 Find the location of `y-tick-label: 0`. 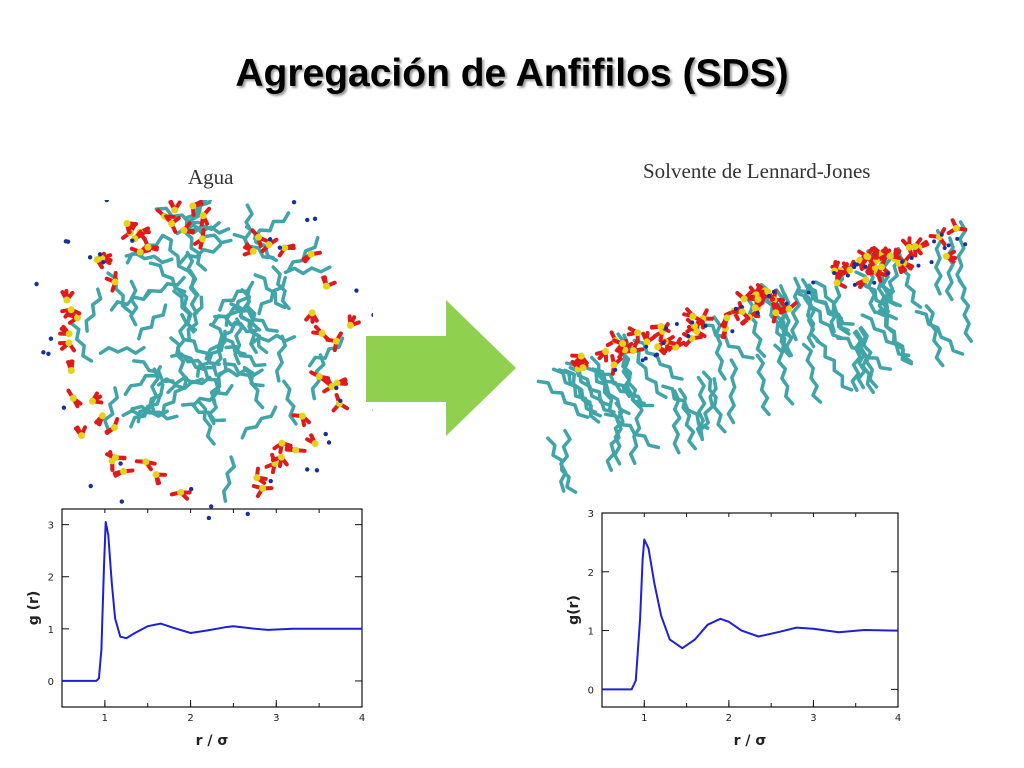

y-tick-label: 0 is located at coordinates (51, 682).